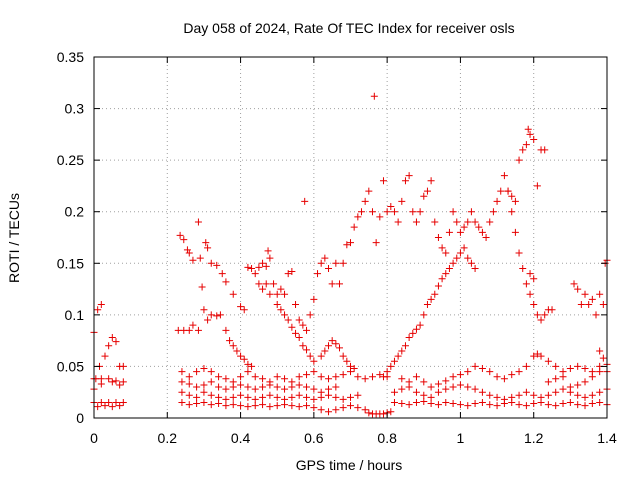 The height and width of the screenshot is (485, 640). Describe the element at coordinates (168, 438) in the screenshot. I see `x-tick-label: 0.2` at that location.